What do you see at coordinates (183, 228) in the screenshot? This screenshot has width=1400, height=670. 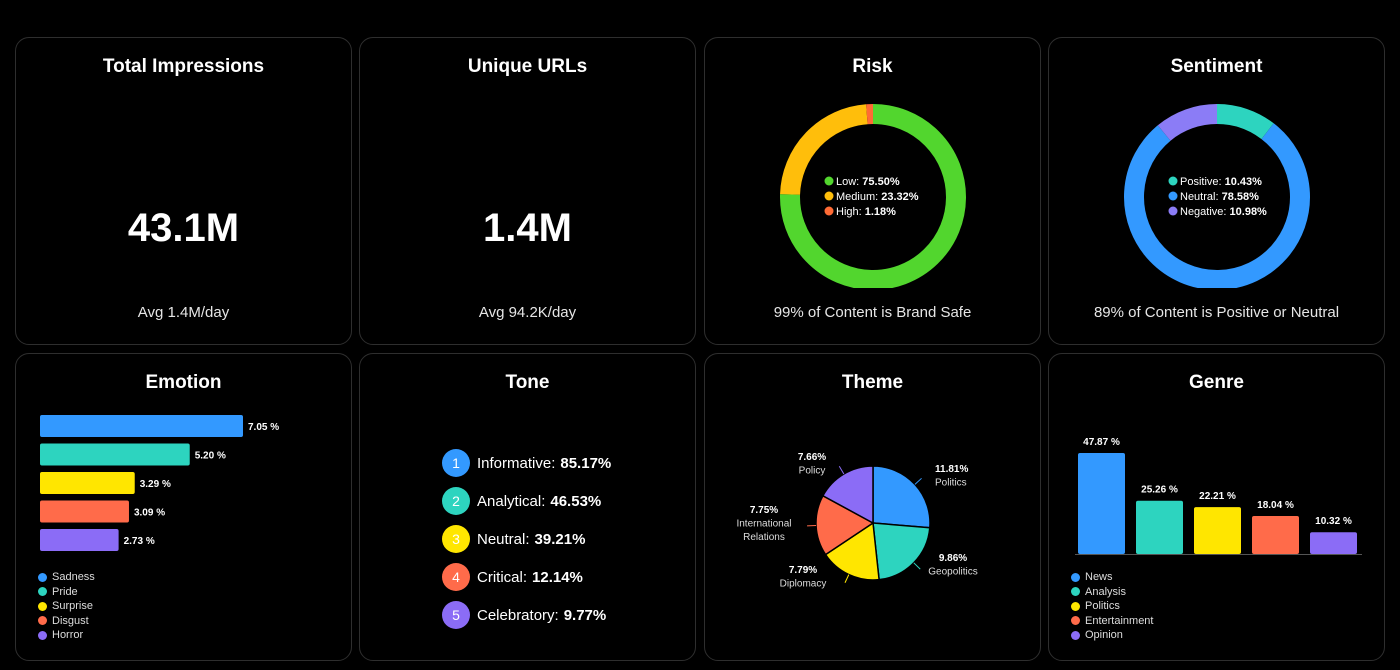 I see `metric-value: 43.1M` at bounding box center [183, 228].